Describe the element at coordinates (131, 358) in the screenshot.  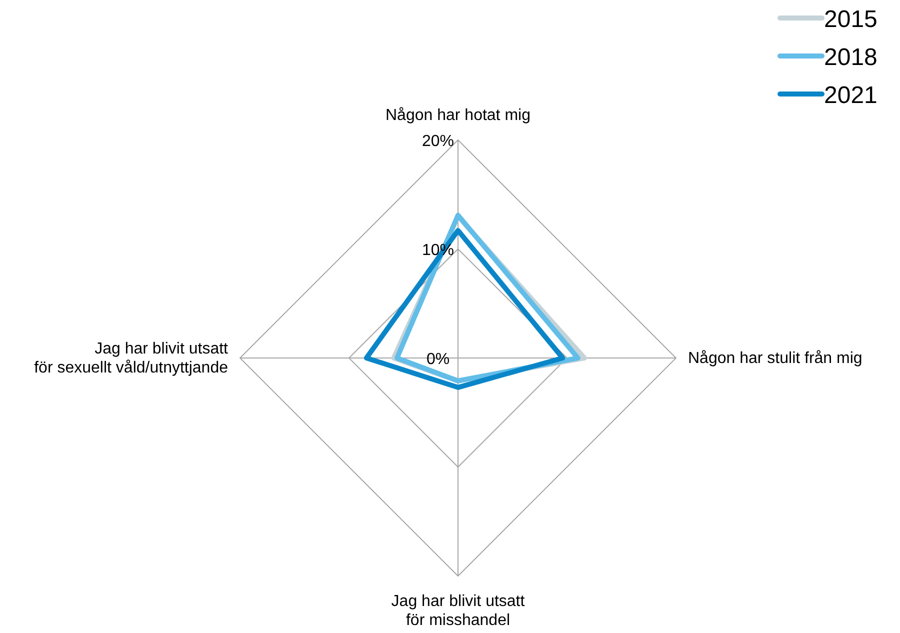
I see `spoke-label: Jag har blivit utsatt för sexuellt våld/utnyttjande` at that location.